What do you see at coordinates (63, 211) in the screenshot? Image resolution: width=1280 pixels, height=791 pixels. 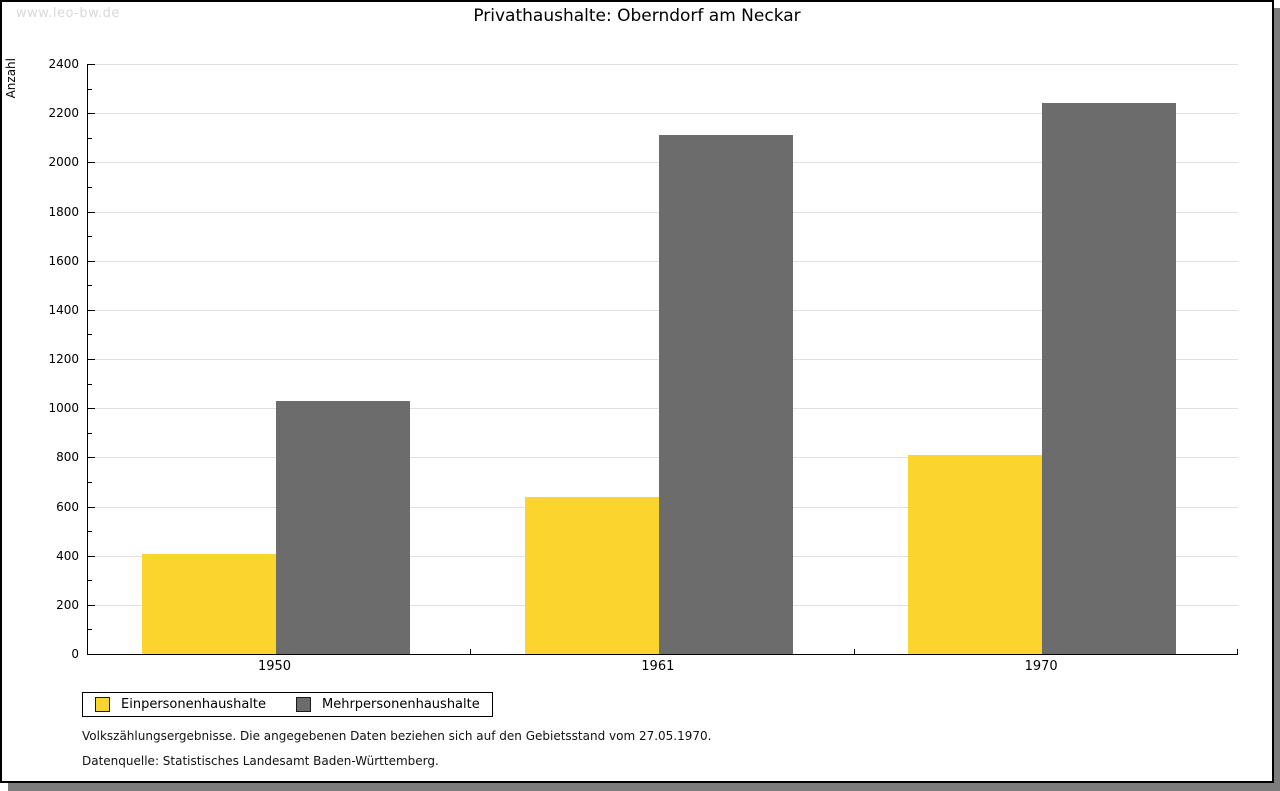 I see `y-axis-tick-label: 1800` at bounding box center [63, 211].